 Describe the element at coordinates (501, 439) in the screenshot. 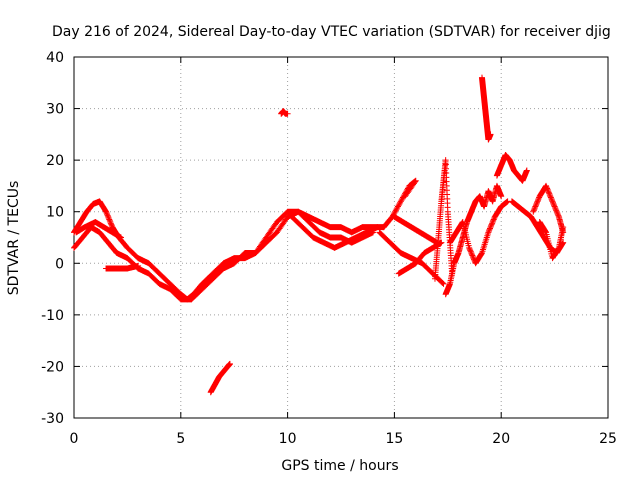

I see `x-tick-label: 20` at that location.